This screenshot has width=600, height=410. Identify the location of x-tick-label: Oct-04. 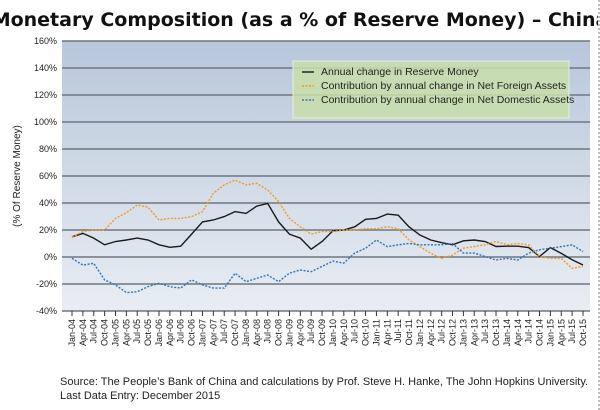
(105, 332).